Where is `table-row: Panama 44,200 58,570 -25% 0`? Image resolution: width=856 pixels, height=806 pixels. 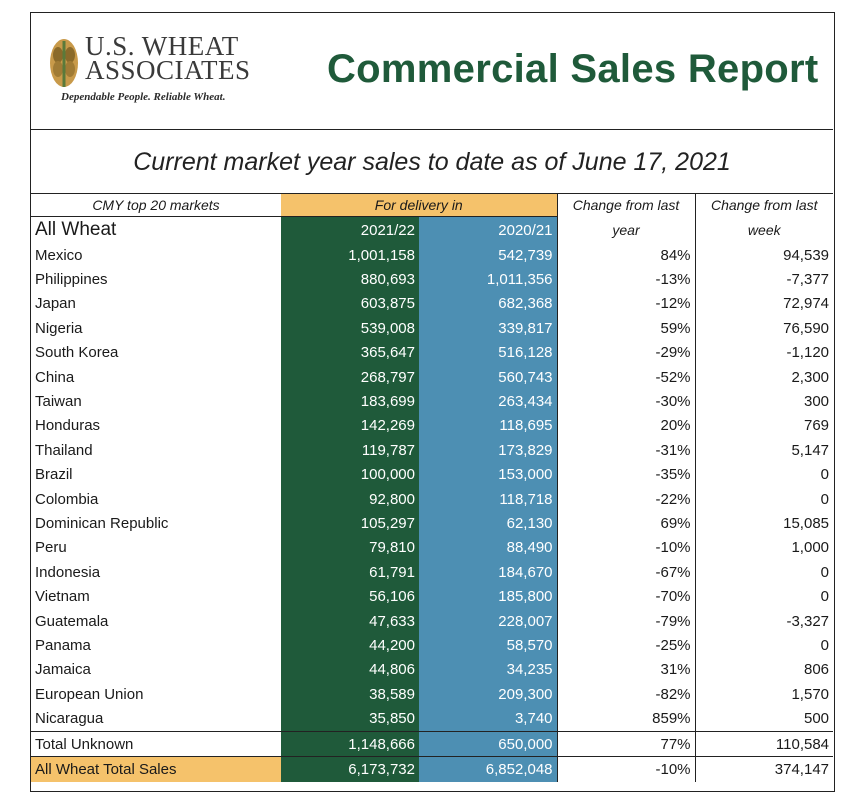
table-row: Panama 44,200 58,570 -25% 0 is located at coordinates (432, 645).